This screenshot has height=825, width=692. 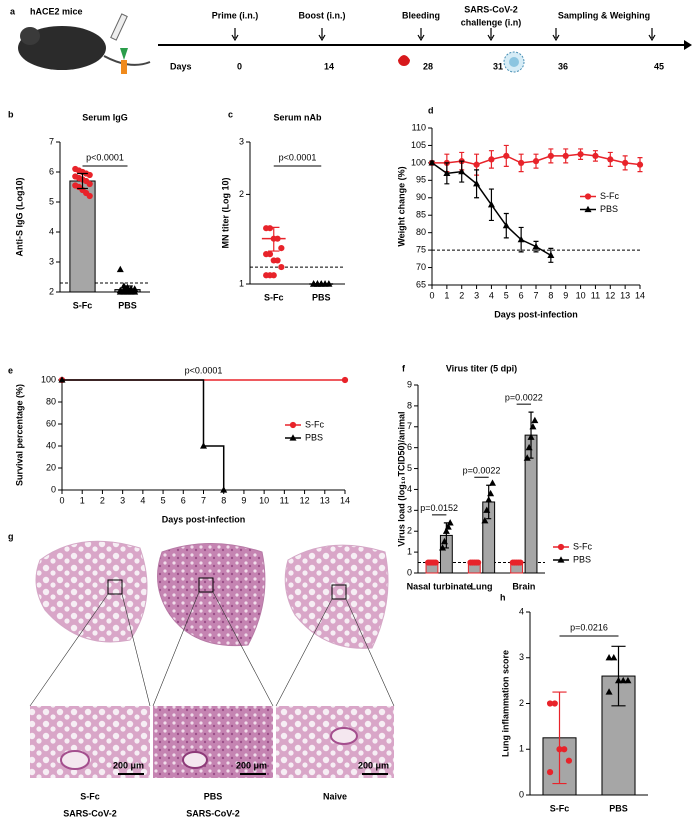 I want to click on event-label: SARS-CoV-2, so click(x=491, y=9).